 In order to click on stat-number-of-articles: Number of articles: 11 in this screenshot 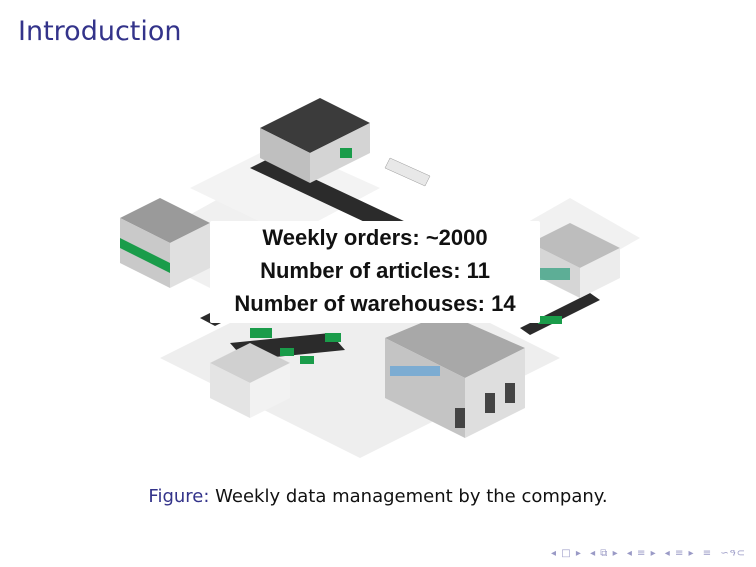, I will do `click(375, 270)`.